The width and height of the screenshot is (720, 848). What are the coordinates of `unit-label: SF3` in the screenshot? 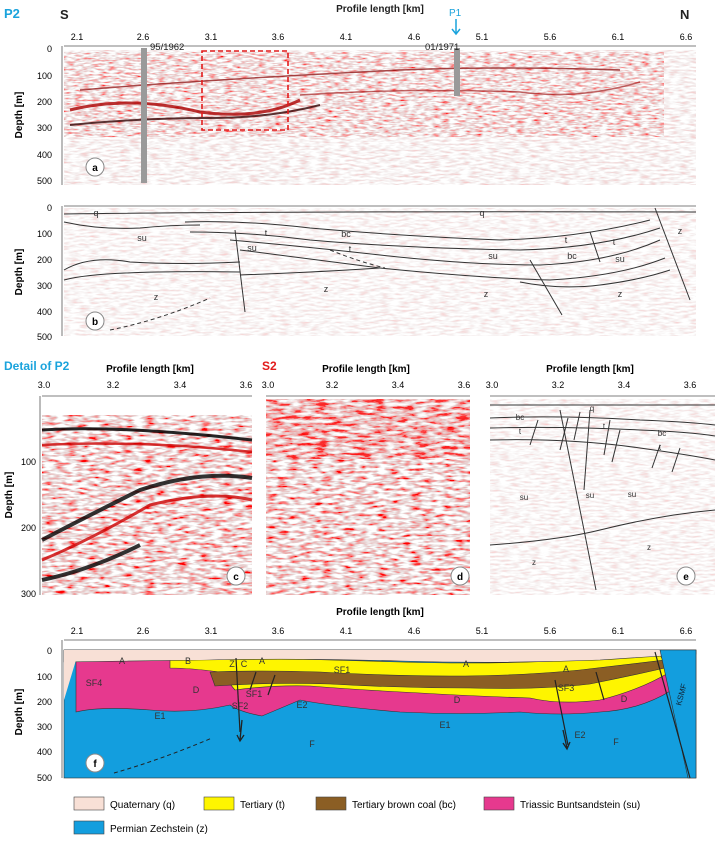 It's located at (566, 688).